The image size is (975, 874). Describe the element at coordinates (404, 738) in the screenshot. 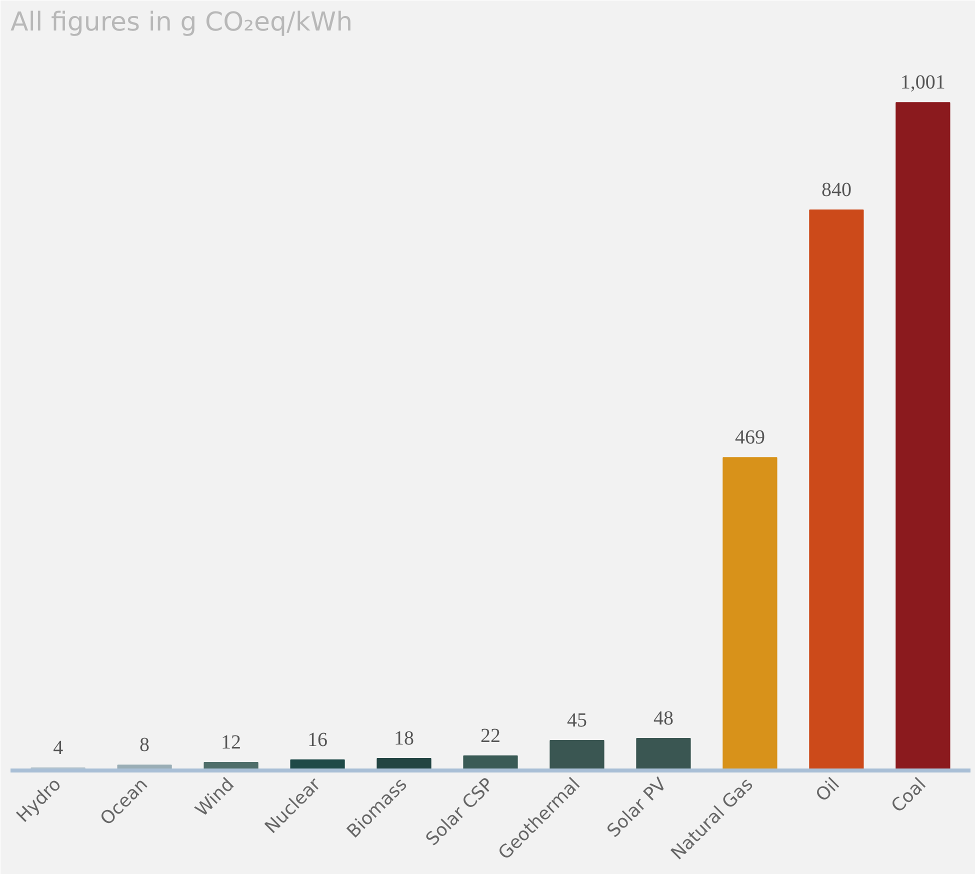

I see `data-label: 18` at that location.